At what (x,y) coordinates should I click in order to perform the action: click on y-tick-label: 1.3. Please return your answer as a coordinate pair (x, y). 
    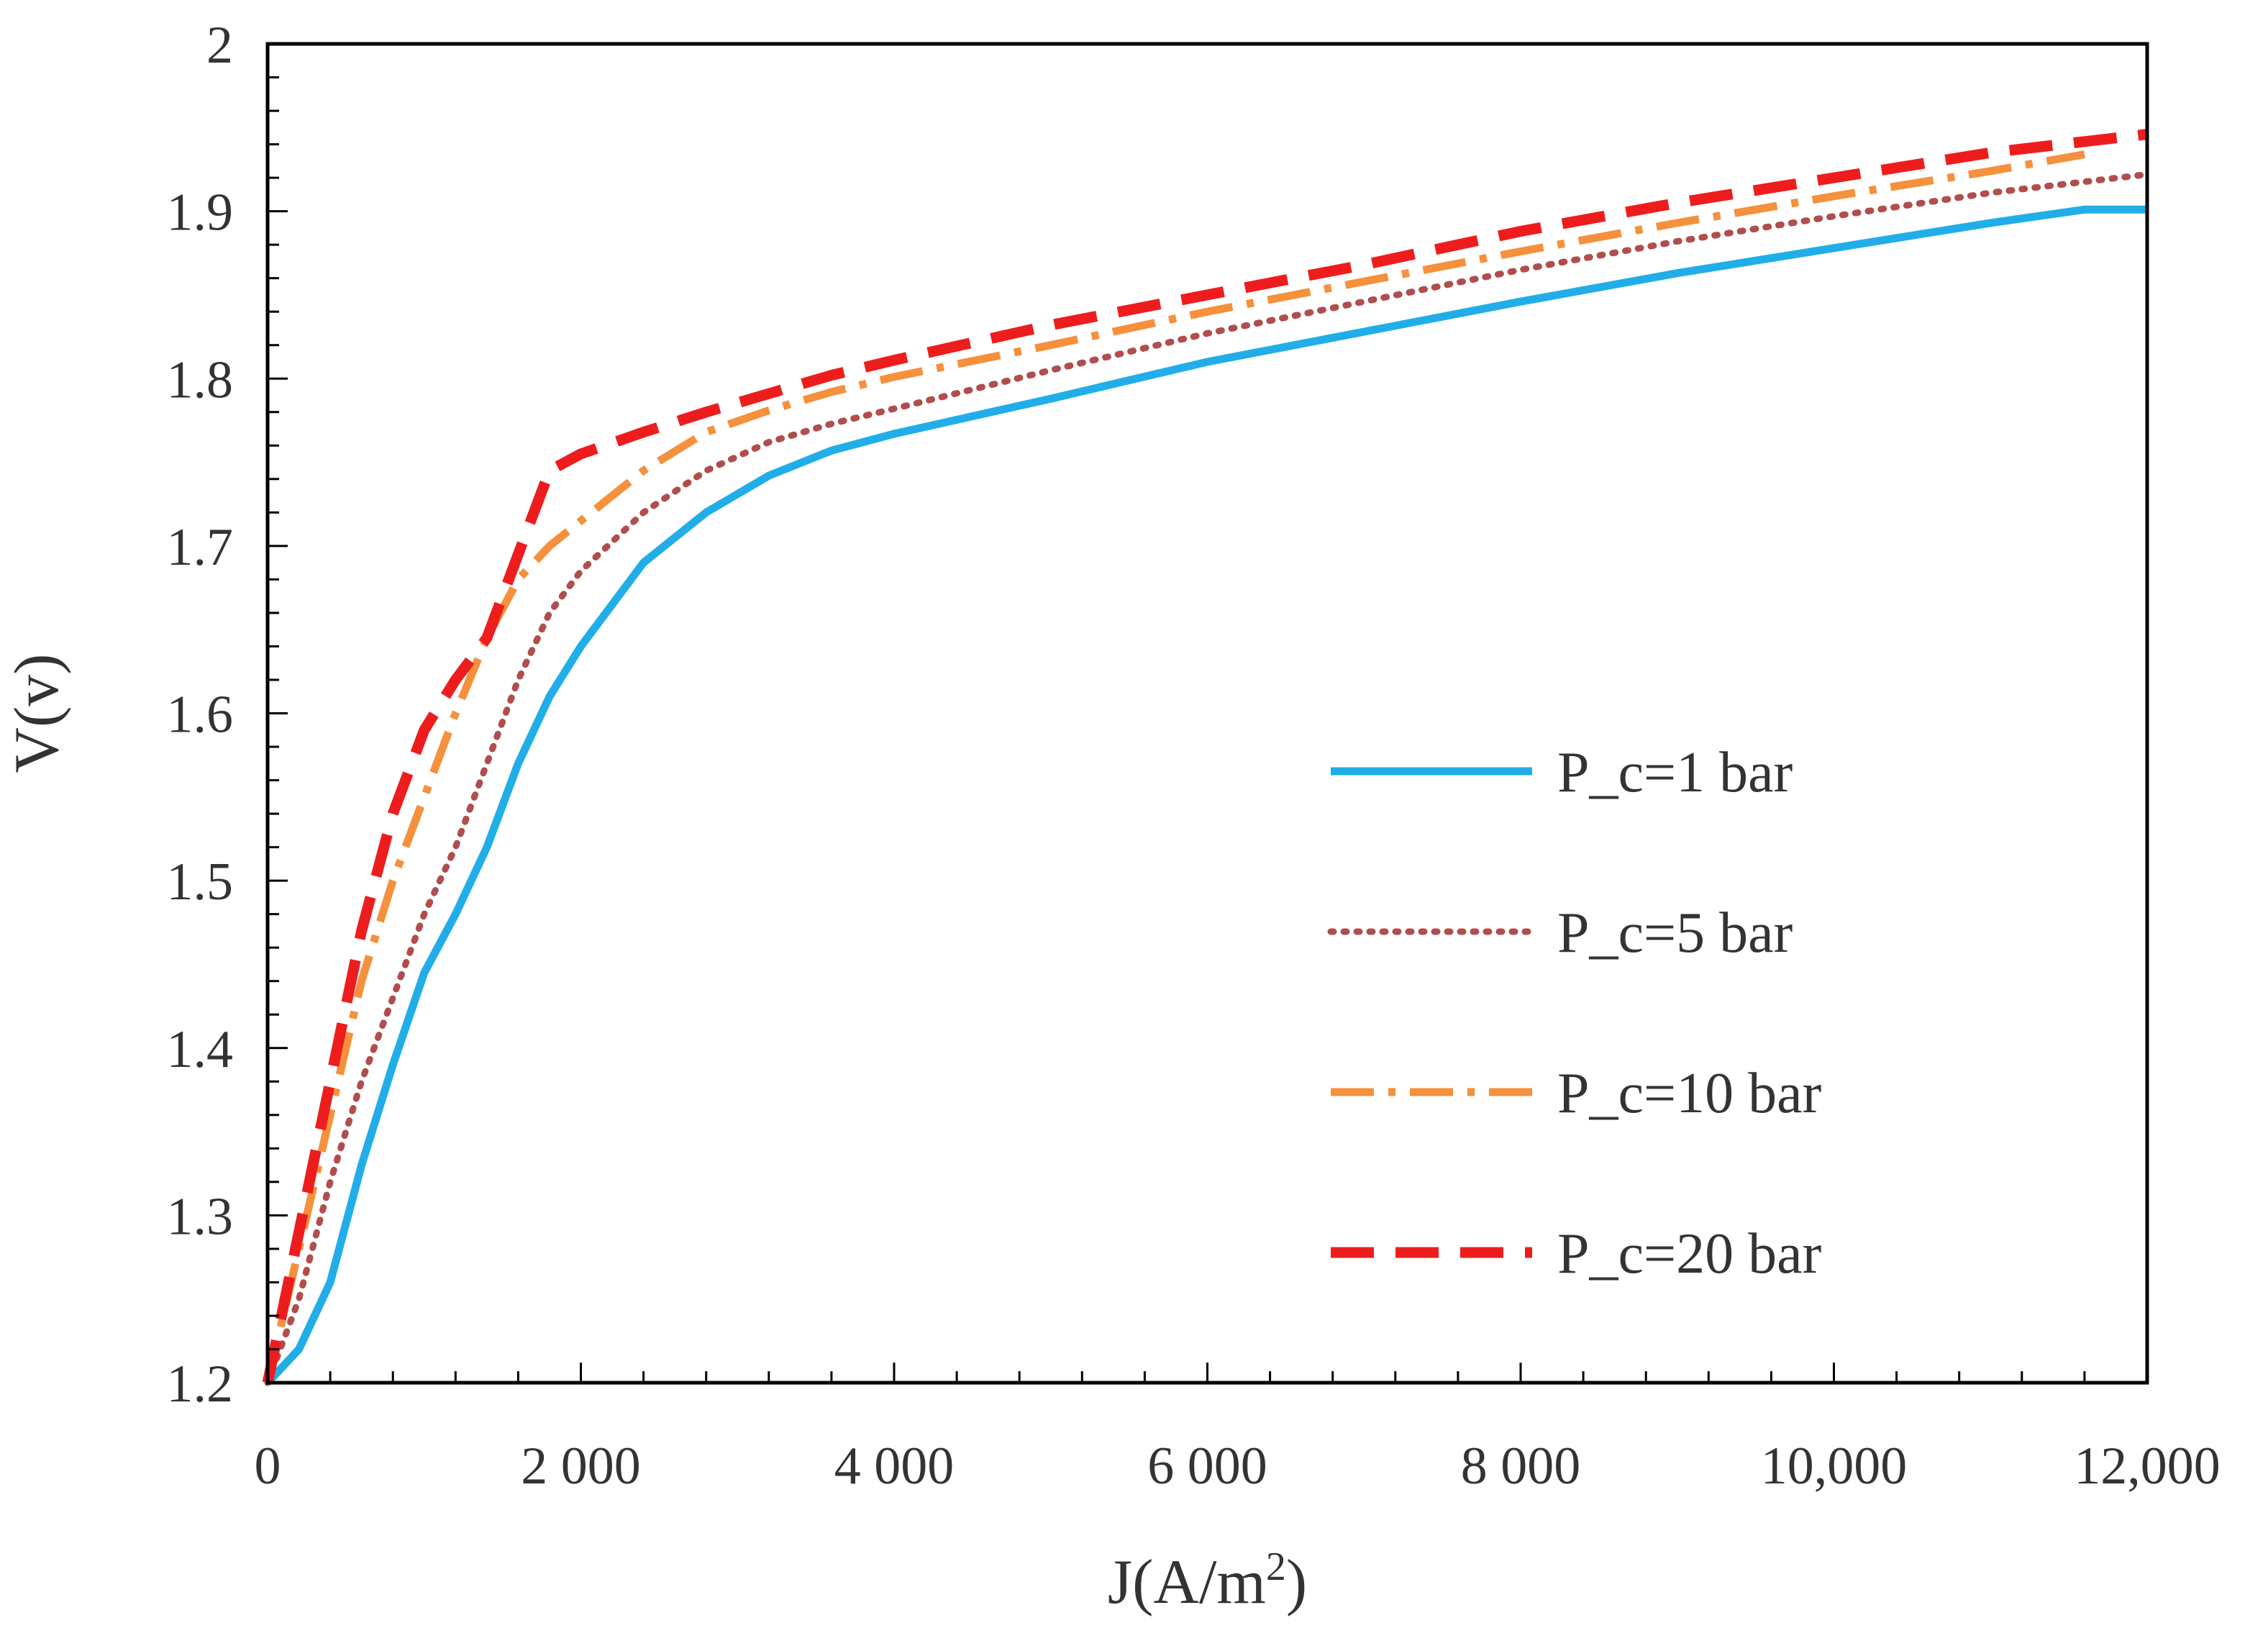
    Looking at the image, I should click on (201, 1216).